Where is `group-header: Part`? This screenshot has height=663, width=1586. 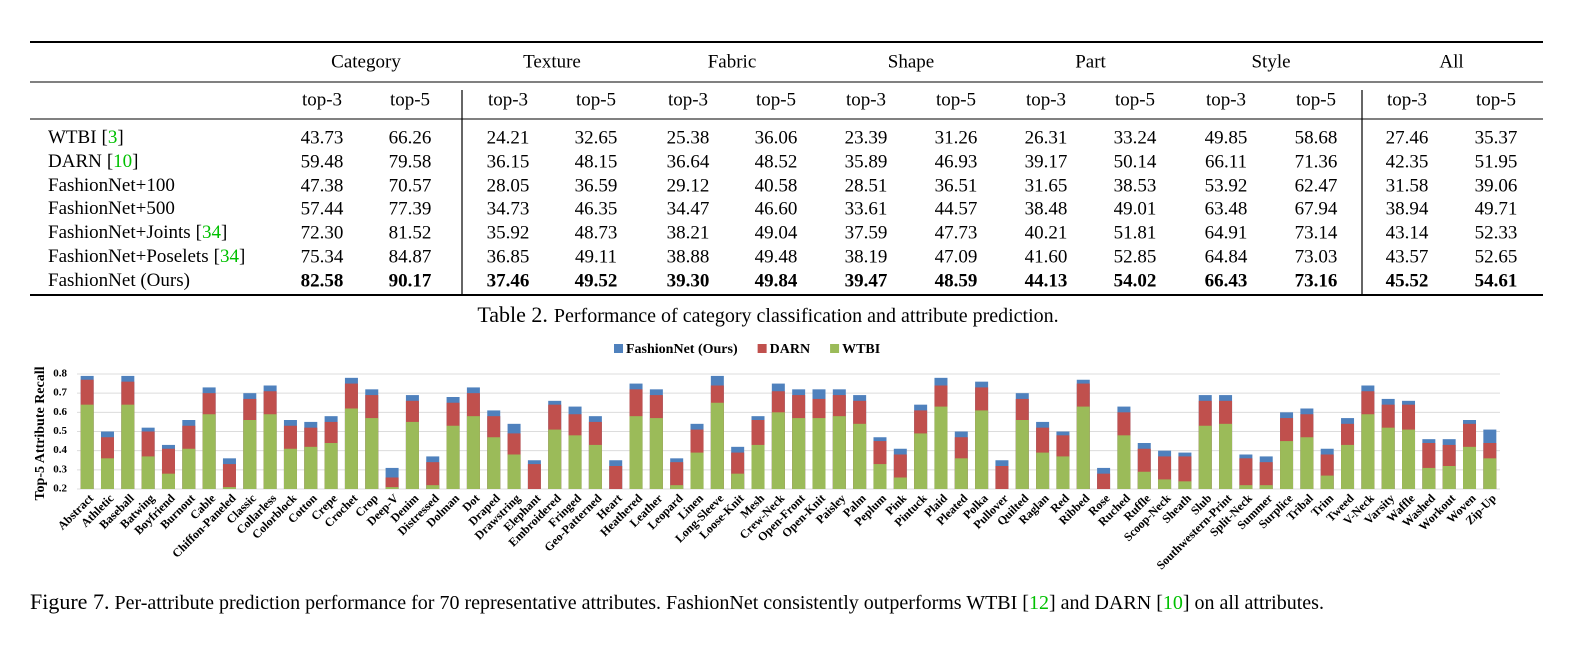 group-header: Part is located at coordinates (1090, 61).